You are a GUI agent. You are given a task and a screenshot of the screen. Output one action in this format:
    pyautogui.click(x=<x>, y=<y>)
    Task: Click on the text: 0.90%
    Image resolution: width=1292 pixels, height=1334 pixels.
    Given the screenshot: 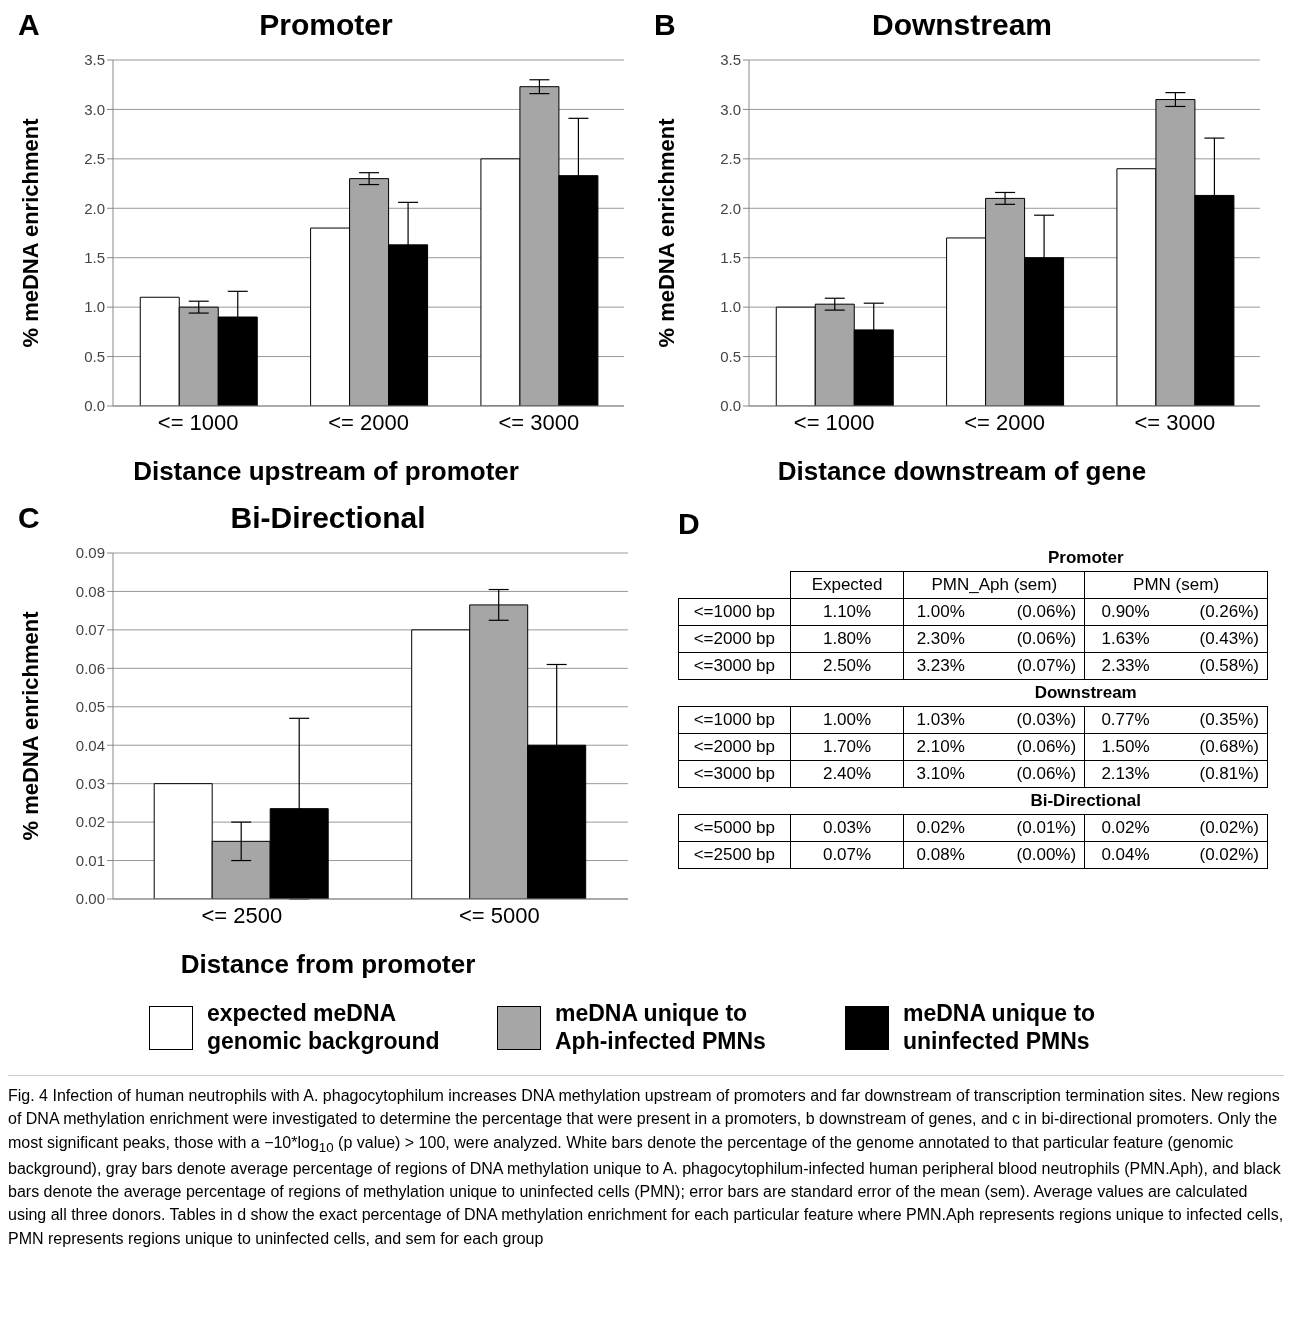 What is the action you would take?
    pyautogui.click(x=1125, y=611)
    